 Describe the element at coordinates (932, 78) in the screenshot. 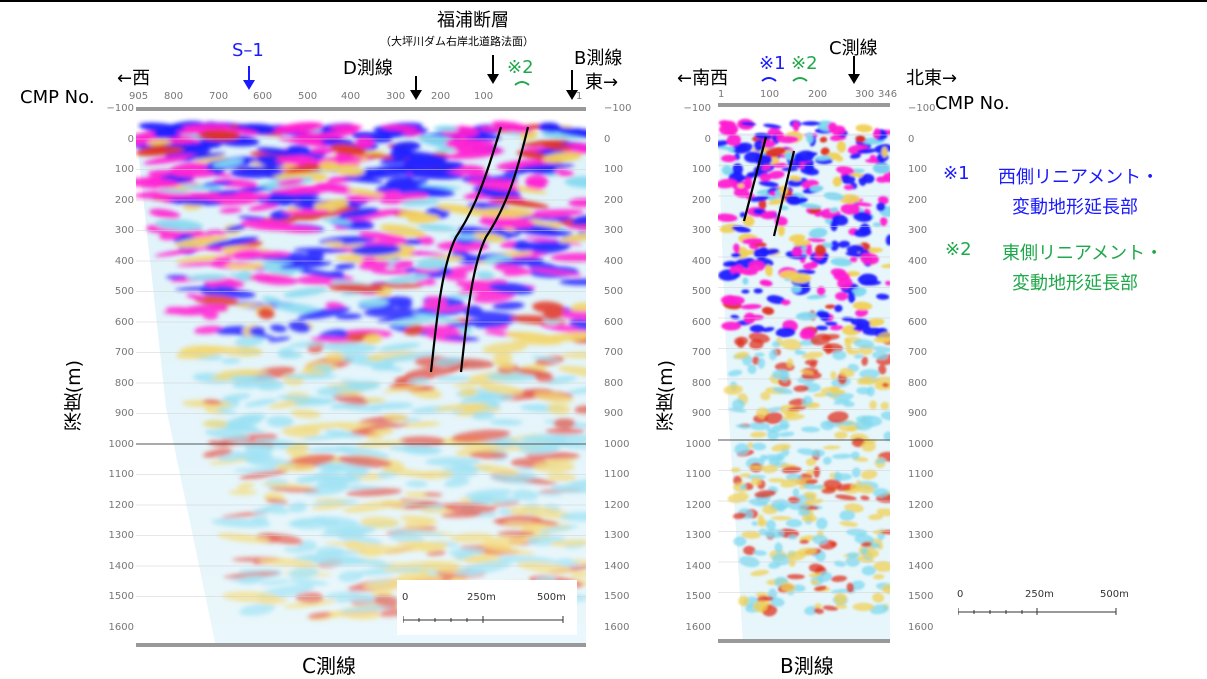

I see `northeast-label: 北東→` at that location.